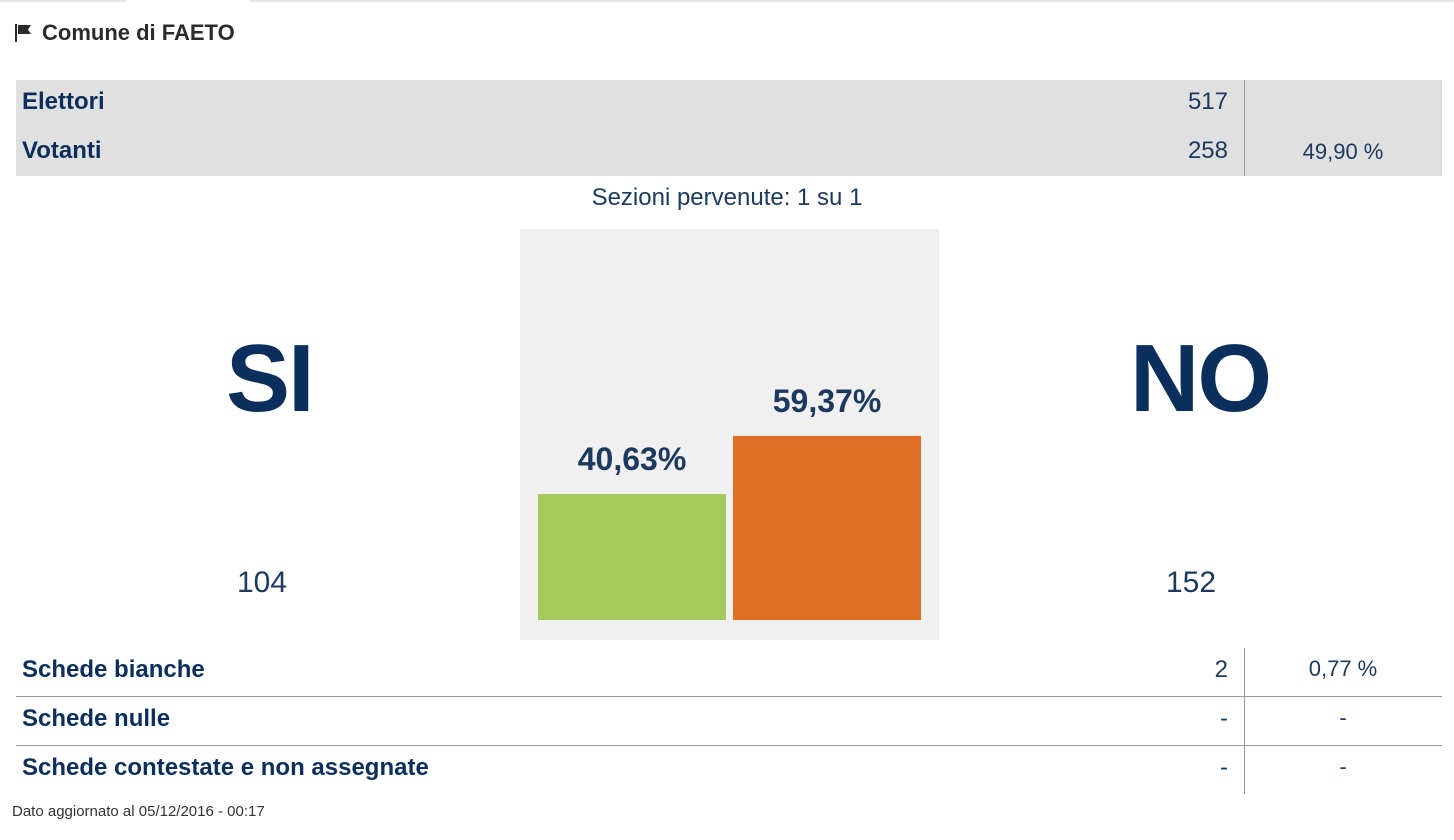 The image size is (1454, 840). What do you see at coordinates (113, 669) in the screenshot?
I see `schede-bianche-label: Schede bianche` at bounding box center [113, 669].